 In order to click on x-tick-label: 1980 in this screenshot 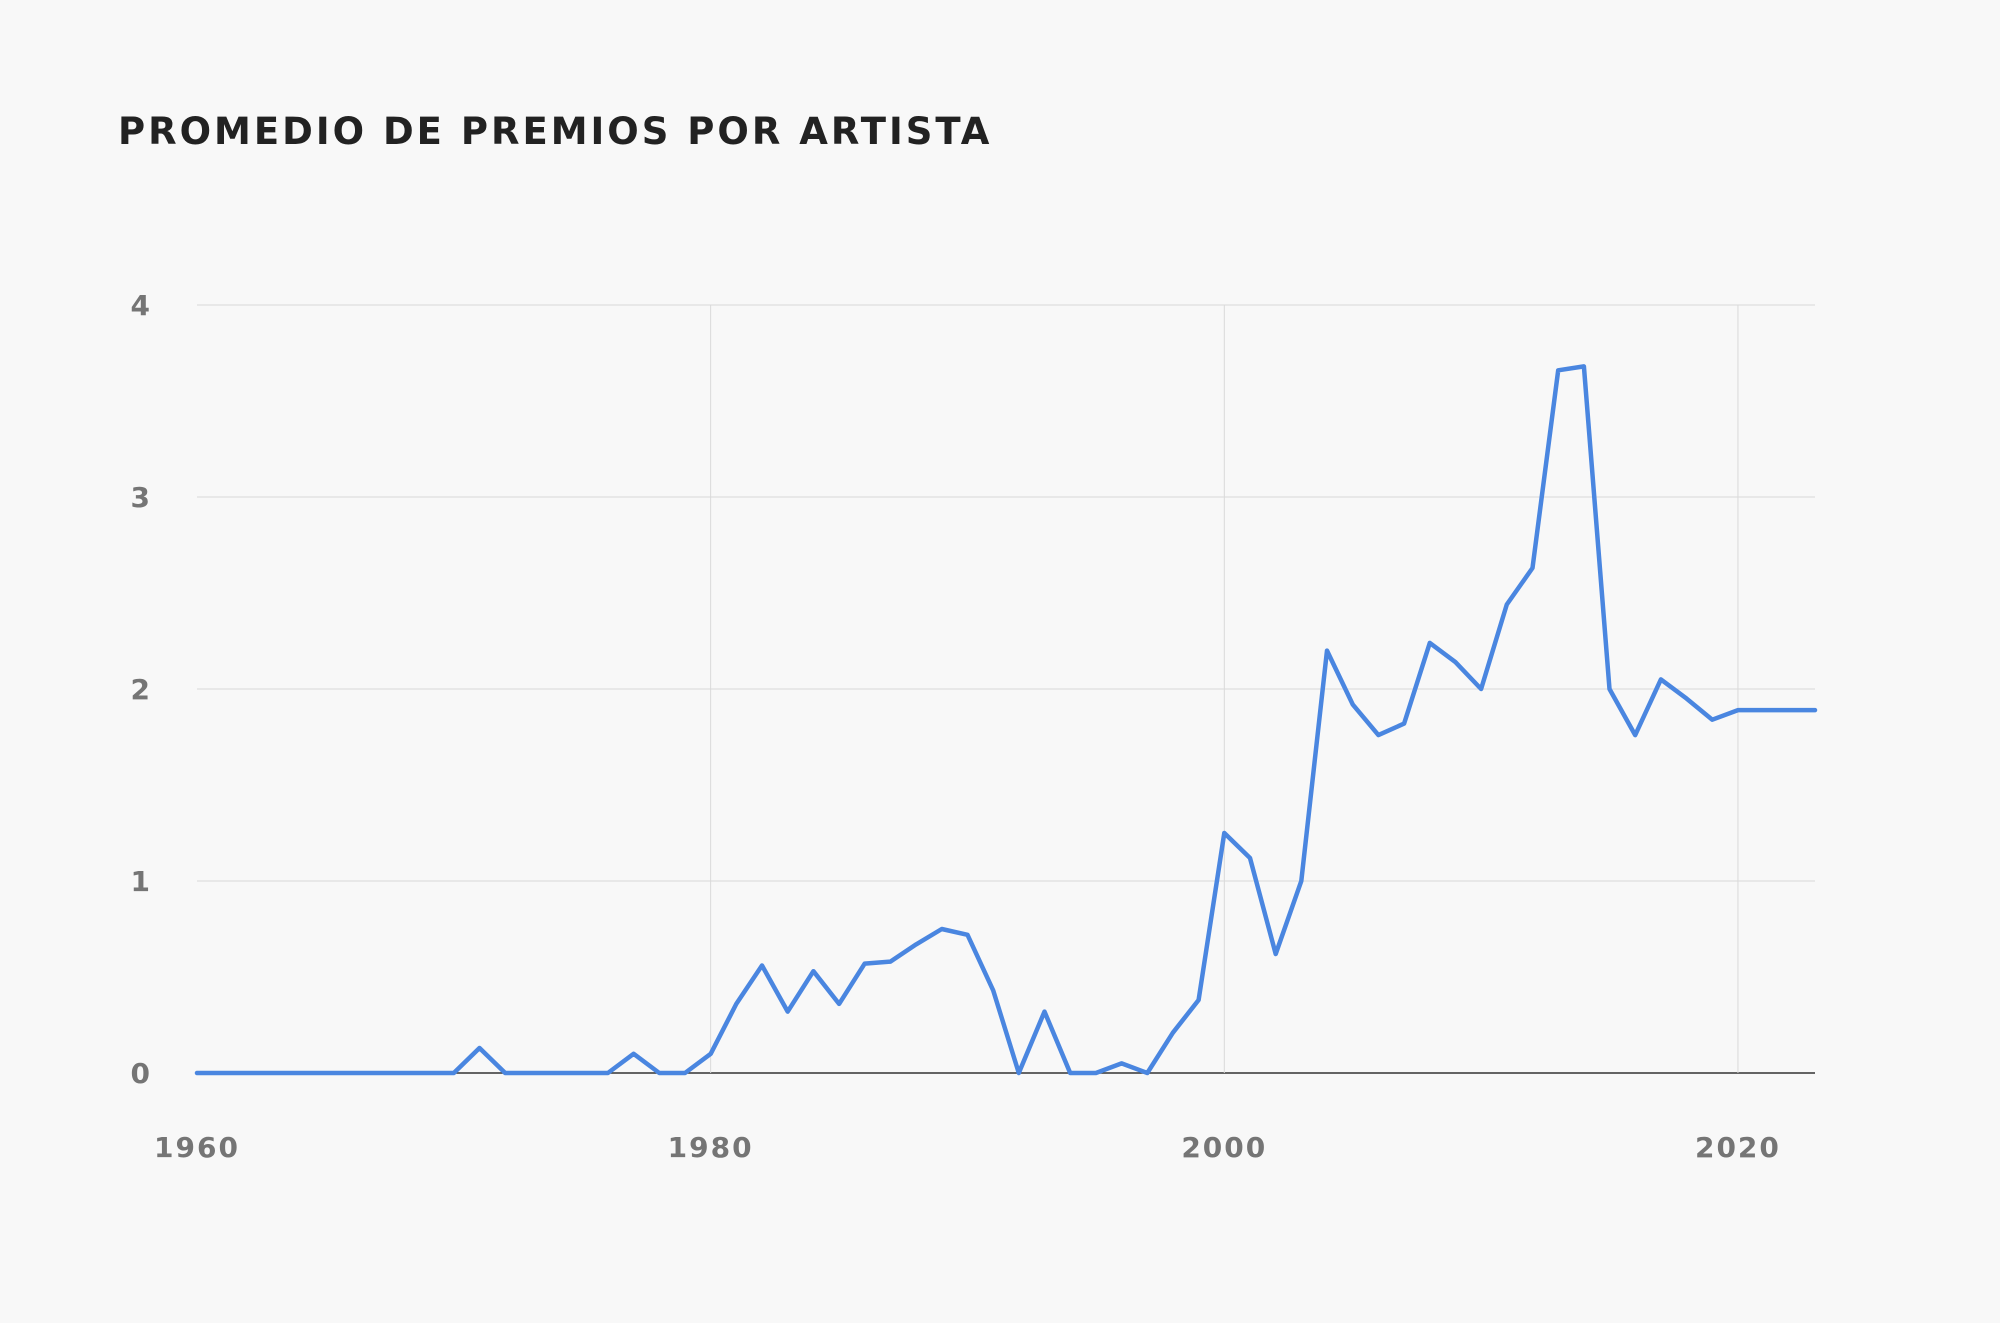, I will do `click(711, 1147)`.